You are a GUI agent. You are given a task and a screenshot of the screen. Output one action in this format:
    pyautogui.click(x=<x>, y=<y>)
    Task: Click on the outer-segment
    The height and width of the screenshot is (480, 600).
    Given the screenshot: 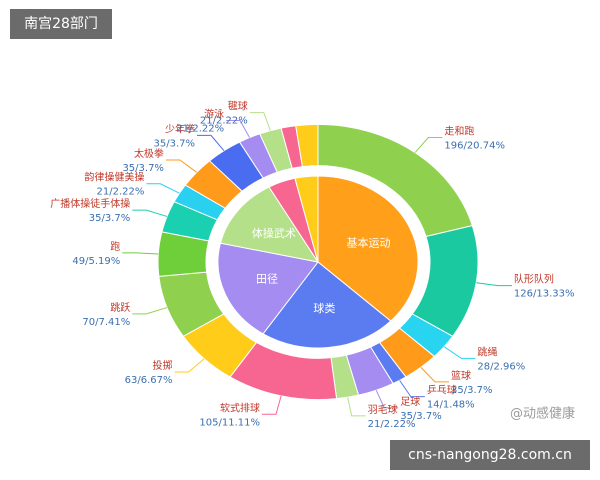 What is the action you would take?
    pyautogui.click(x=307, y=145)
    